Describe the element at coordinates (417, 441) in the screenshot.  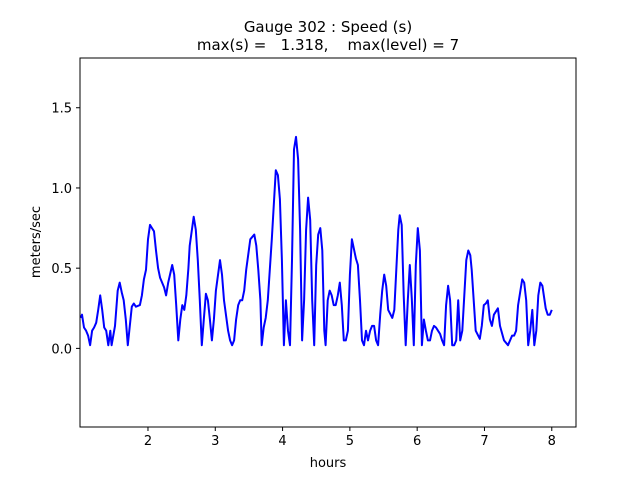
I see `x-tick-label: 6` at that location.